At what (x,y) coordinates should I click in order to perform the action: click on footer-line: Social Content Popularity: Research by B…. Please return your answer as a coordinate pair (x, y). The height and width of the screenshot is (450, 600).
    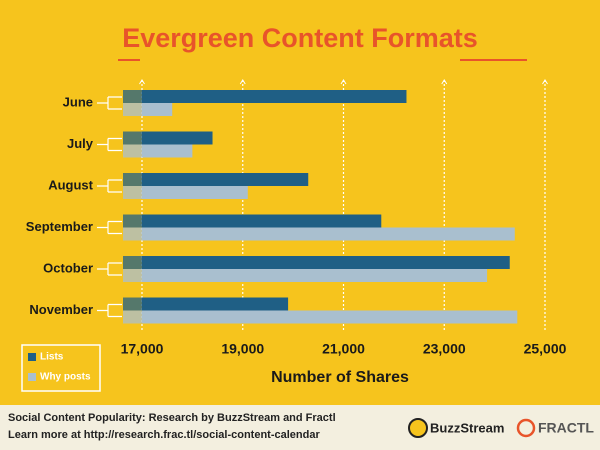
    Looking at the image, I should click on (172, 418).